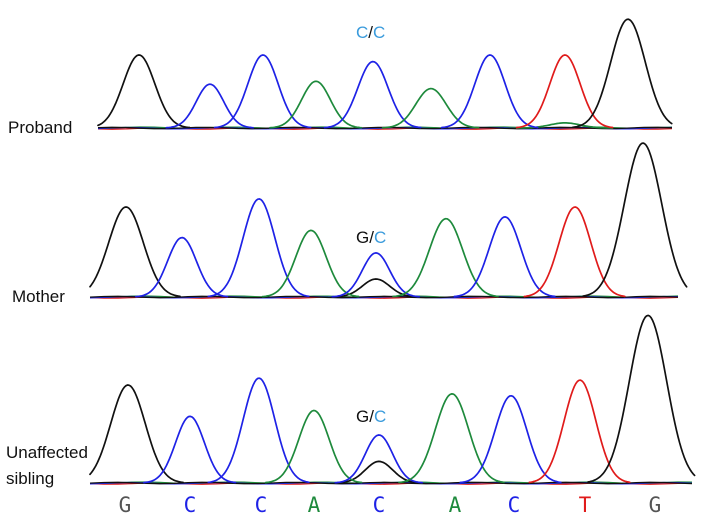  What do you see at coordinates (40, 127) in the screenshot?
I see `row-label-proband: Proband` at bounding box center [40, 127].